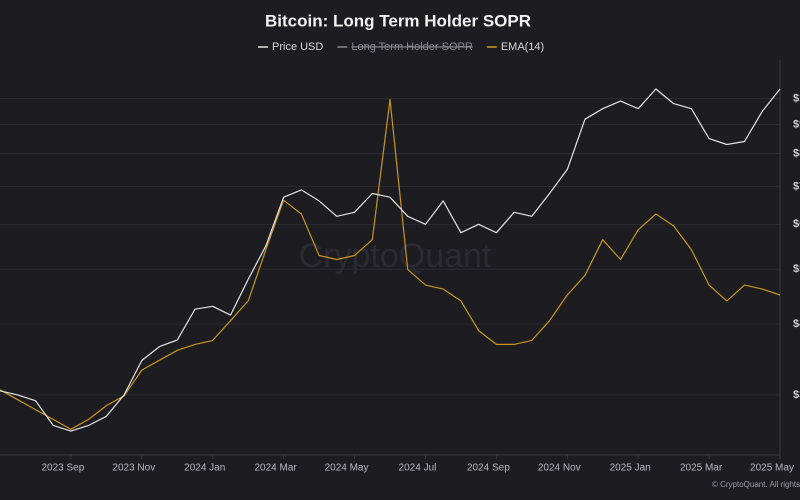 The height and width of the screenshot is (500, 800). Describe the element at coordinates (796, 269) in the screenshot. I see `y-tick-label: $50K` at that location.